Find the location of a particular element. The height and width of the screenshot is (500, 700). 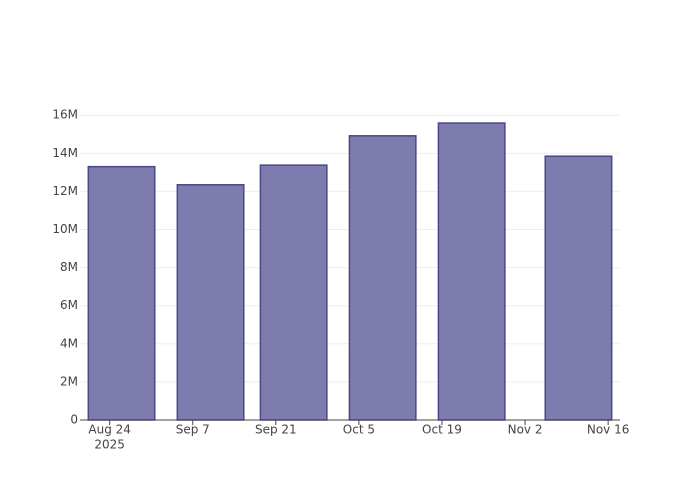

y-tick-label: 8M is located at coordinates (69, 267).